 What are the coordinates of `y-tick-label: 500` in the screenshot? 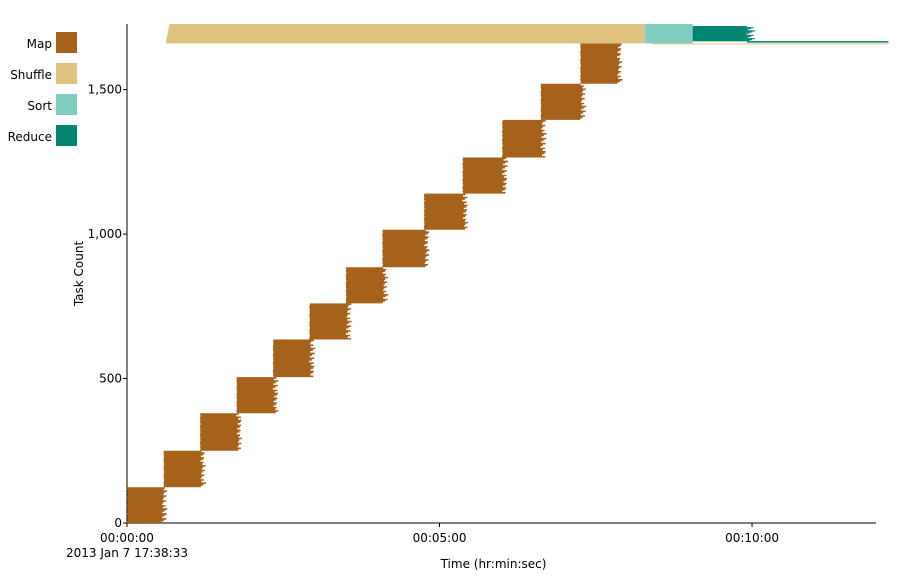 It's located at (110, 379).